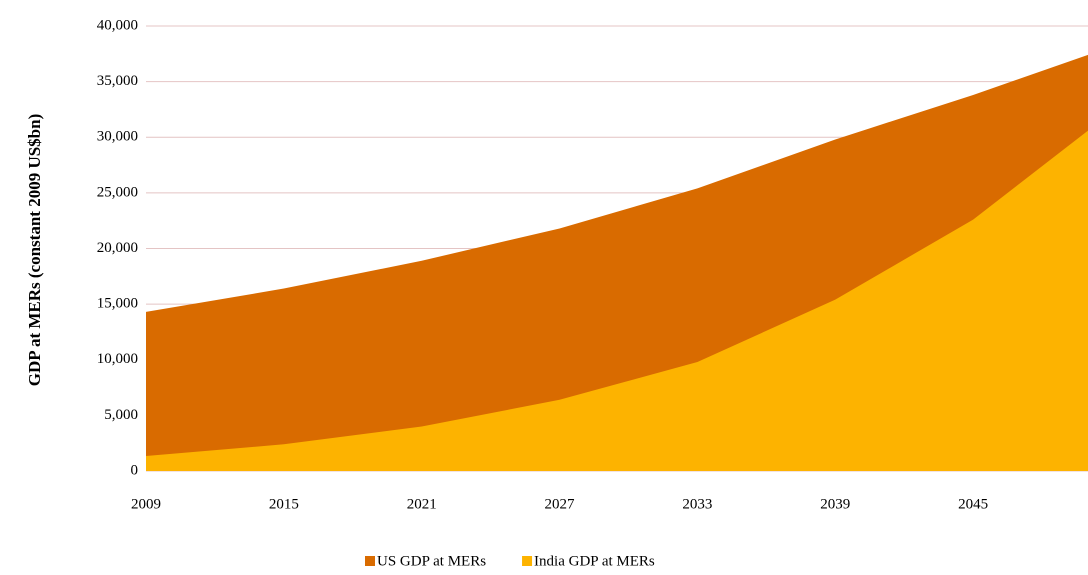 The image size is (1088, 575). What do you see at coordinates (146, 504) in the screenshot?
I see `x-tick-label: 2009` at bounding box center [146, 504].